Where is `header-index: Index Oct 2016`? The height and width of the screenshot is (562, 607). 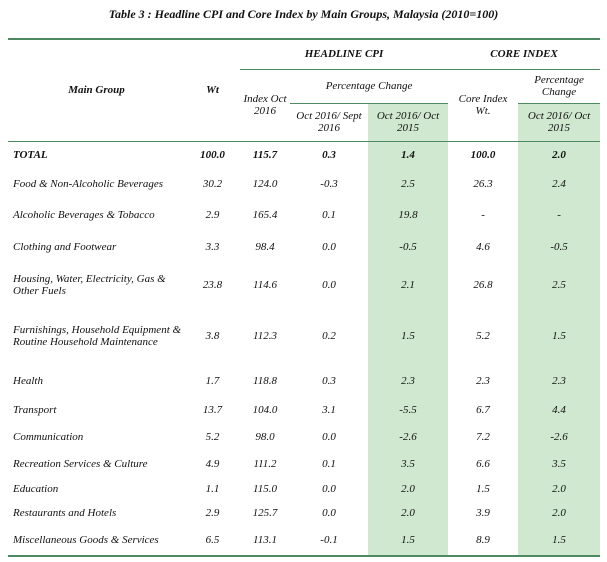 header-index: Index Oct 2016 is located at coordinates (265, 105).